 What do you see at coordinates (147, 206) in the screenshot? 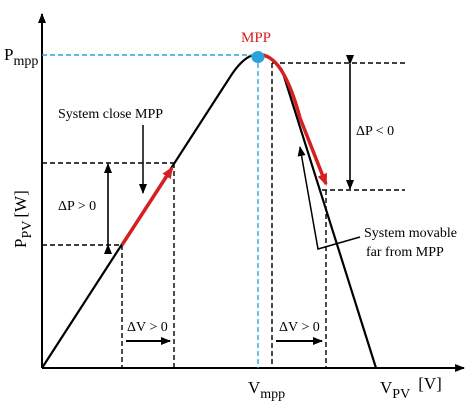
I see `red-arrow-left` at bounding box center [147, 206].